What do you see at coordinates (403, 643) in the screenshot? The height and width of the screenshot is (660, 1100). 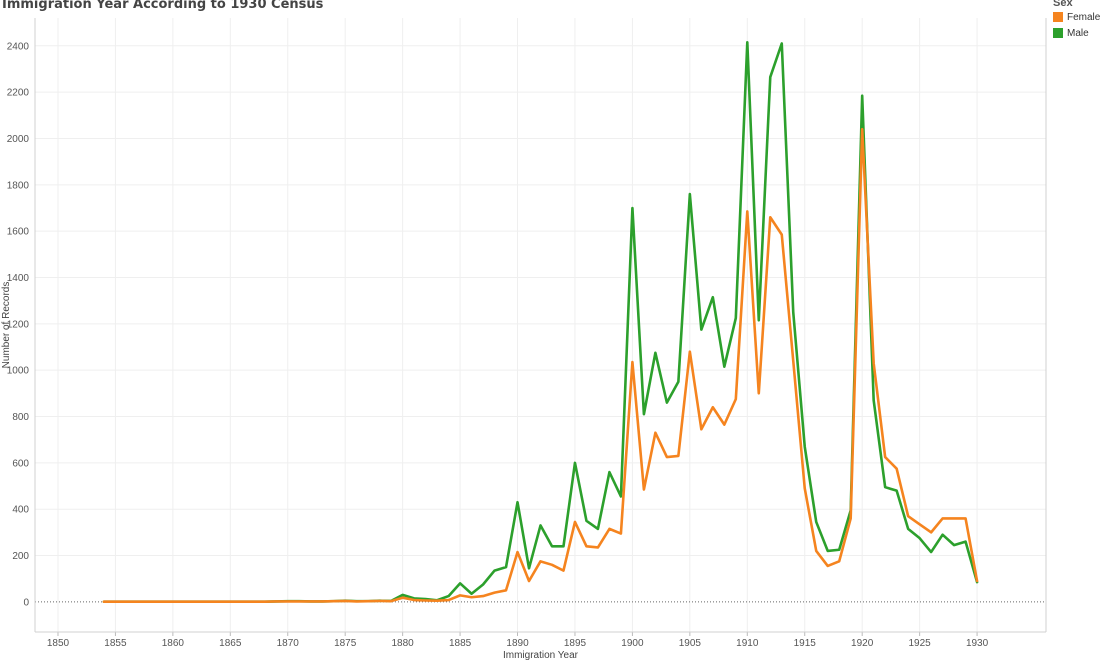 I see `x-tick-label: 1880` at bounding box center [403, 643].